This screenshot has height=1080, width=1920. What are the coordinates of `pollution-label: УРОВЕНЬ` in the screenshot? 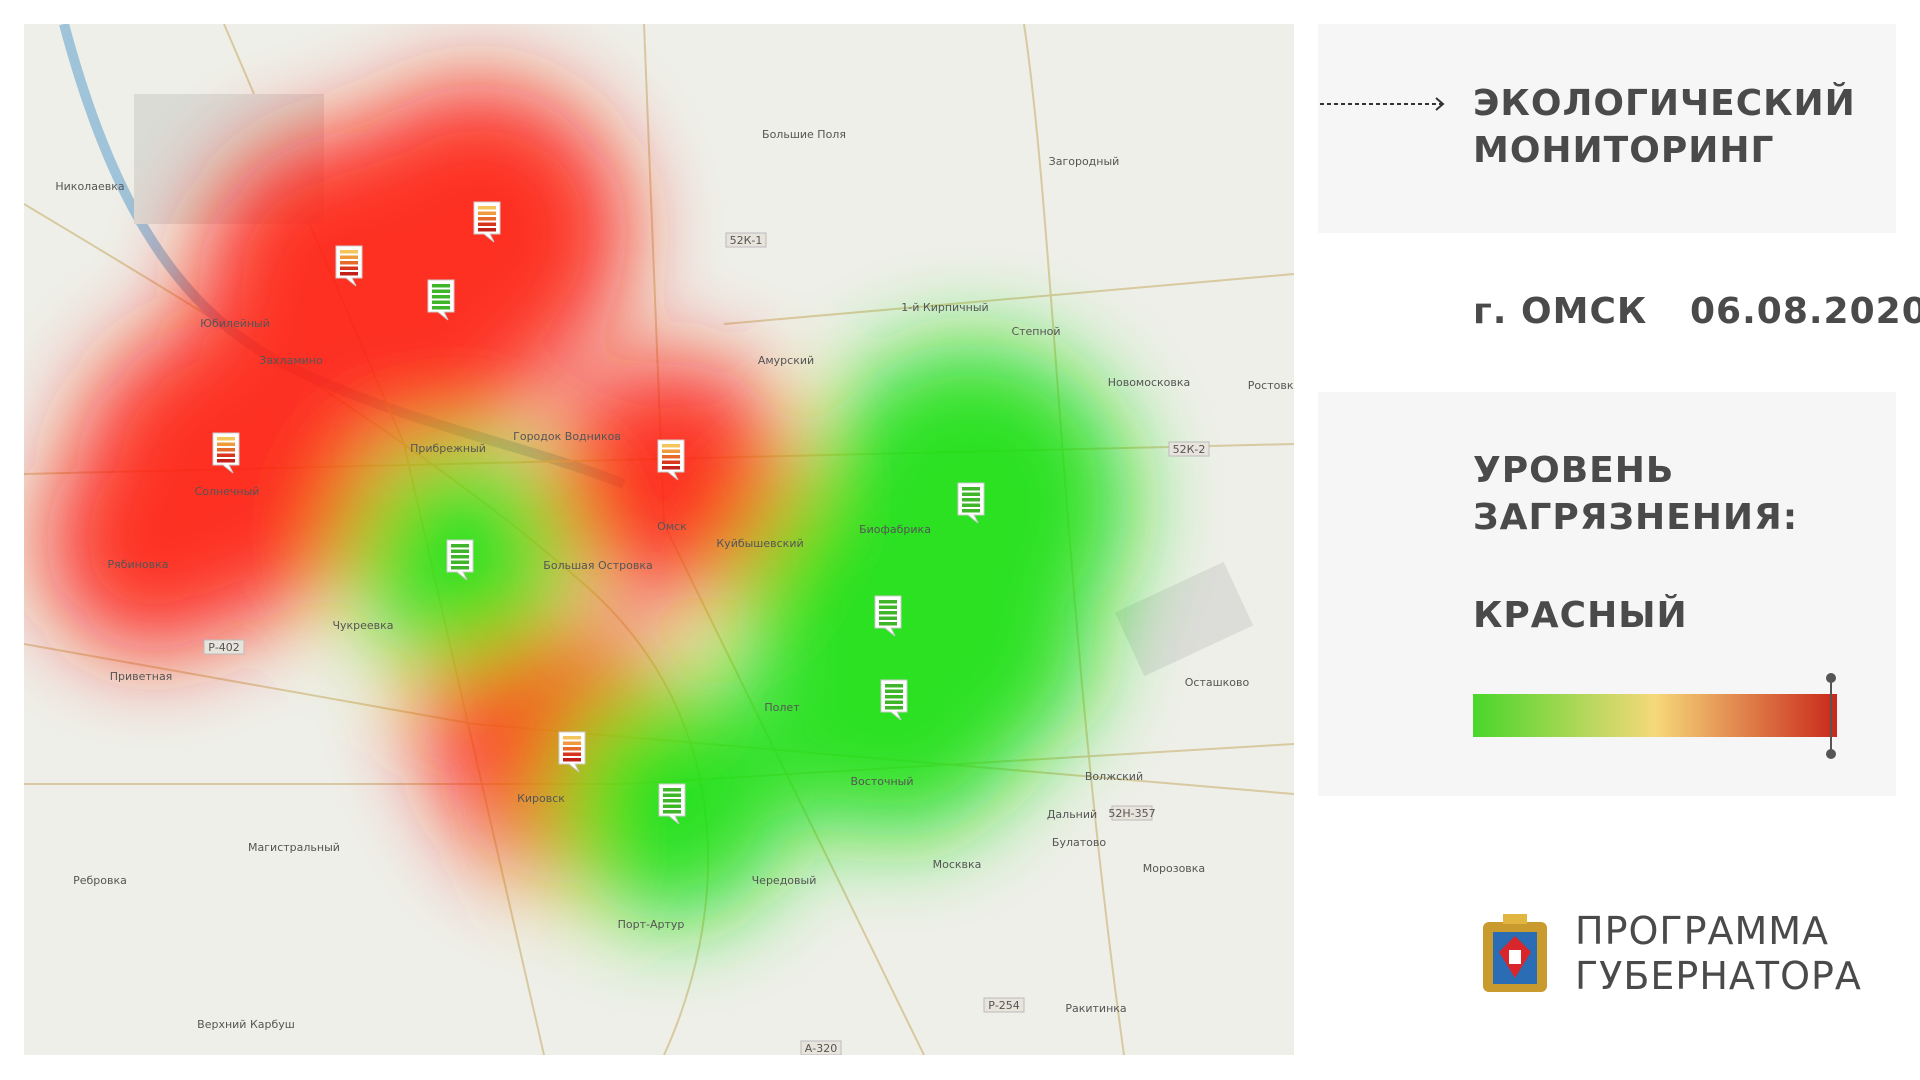 It's located at (1574, 470).